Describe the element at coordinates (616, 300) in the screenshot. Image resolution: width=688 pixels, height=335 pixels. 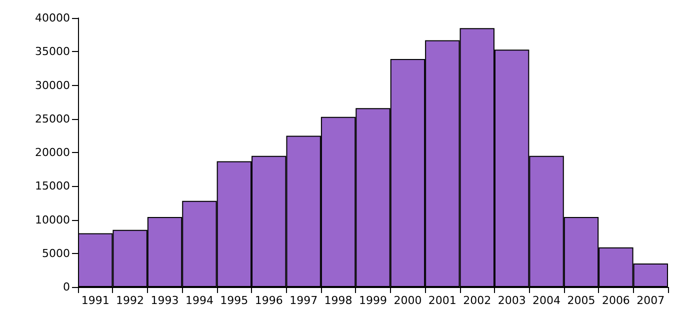
I see `x-tick-label: 2006` at that location.